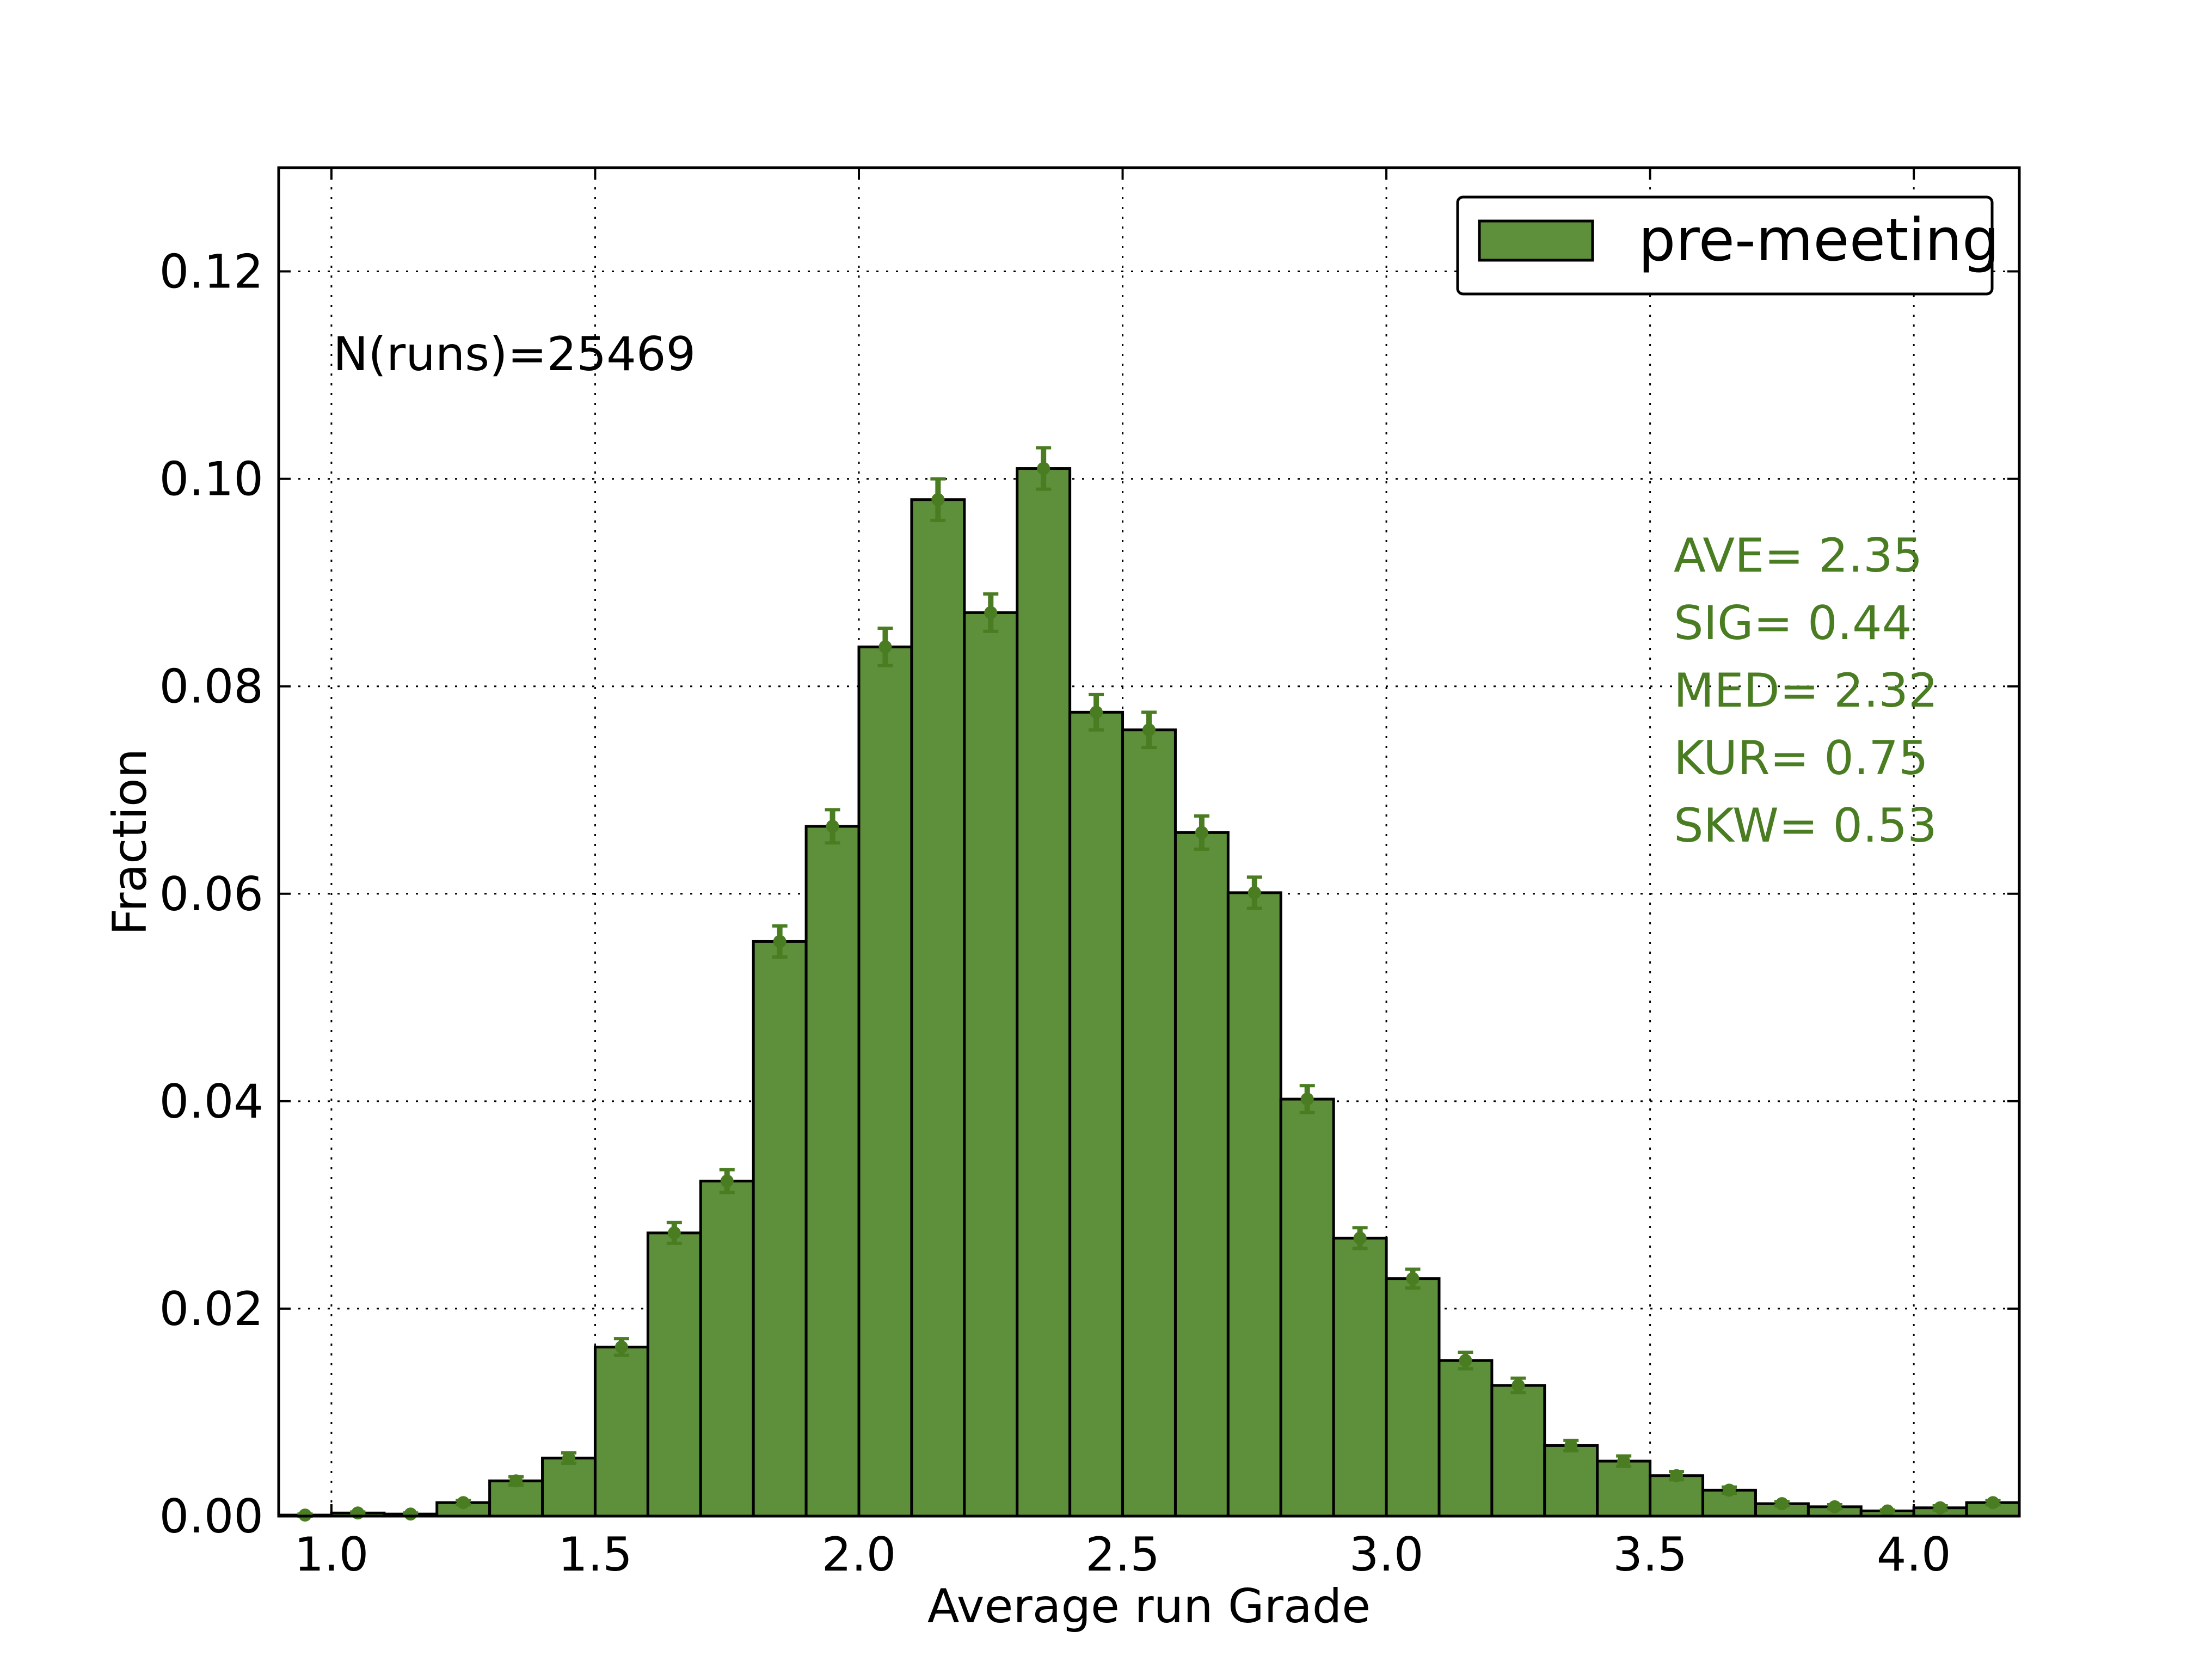  Describe the element at coordinates (1149, 1606) in the screenshot. I see `x-axis-label: Average run Grade` at that location.